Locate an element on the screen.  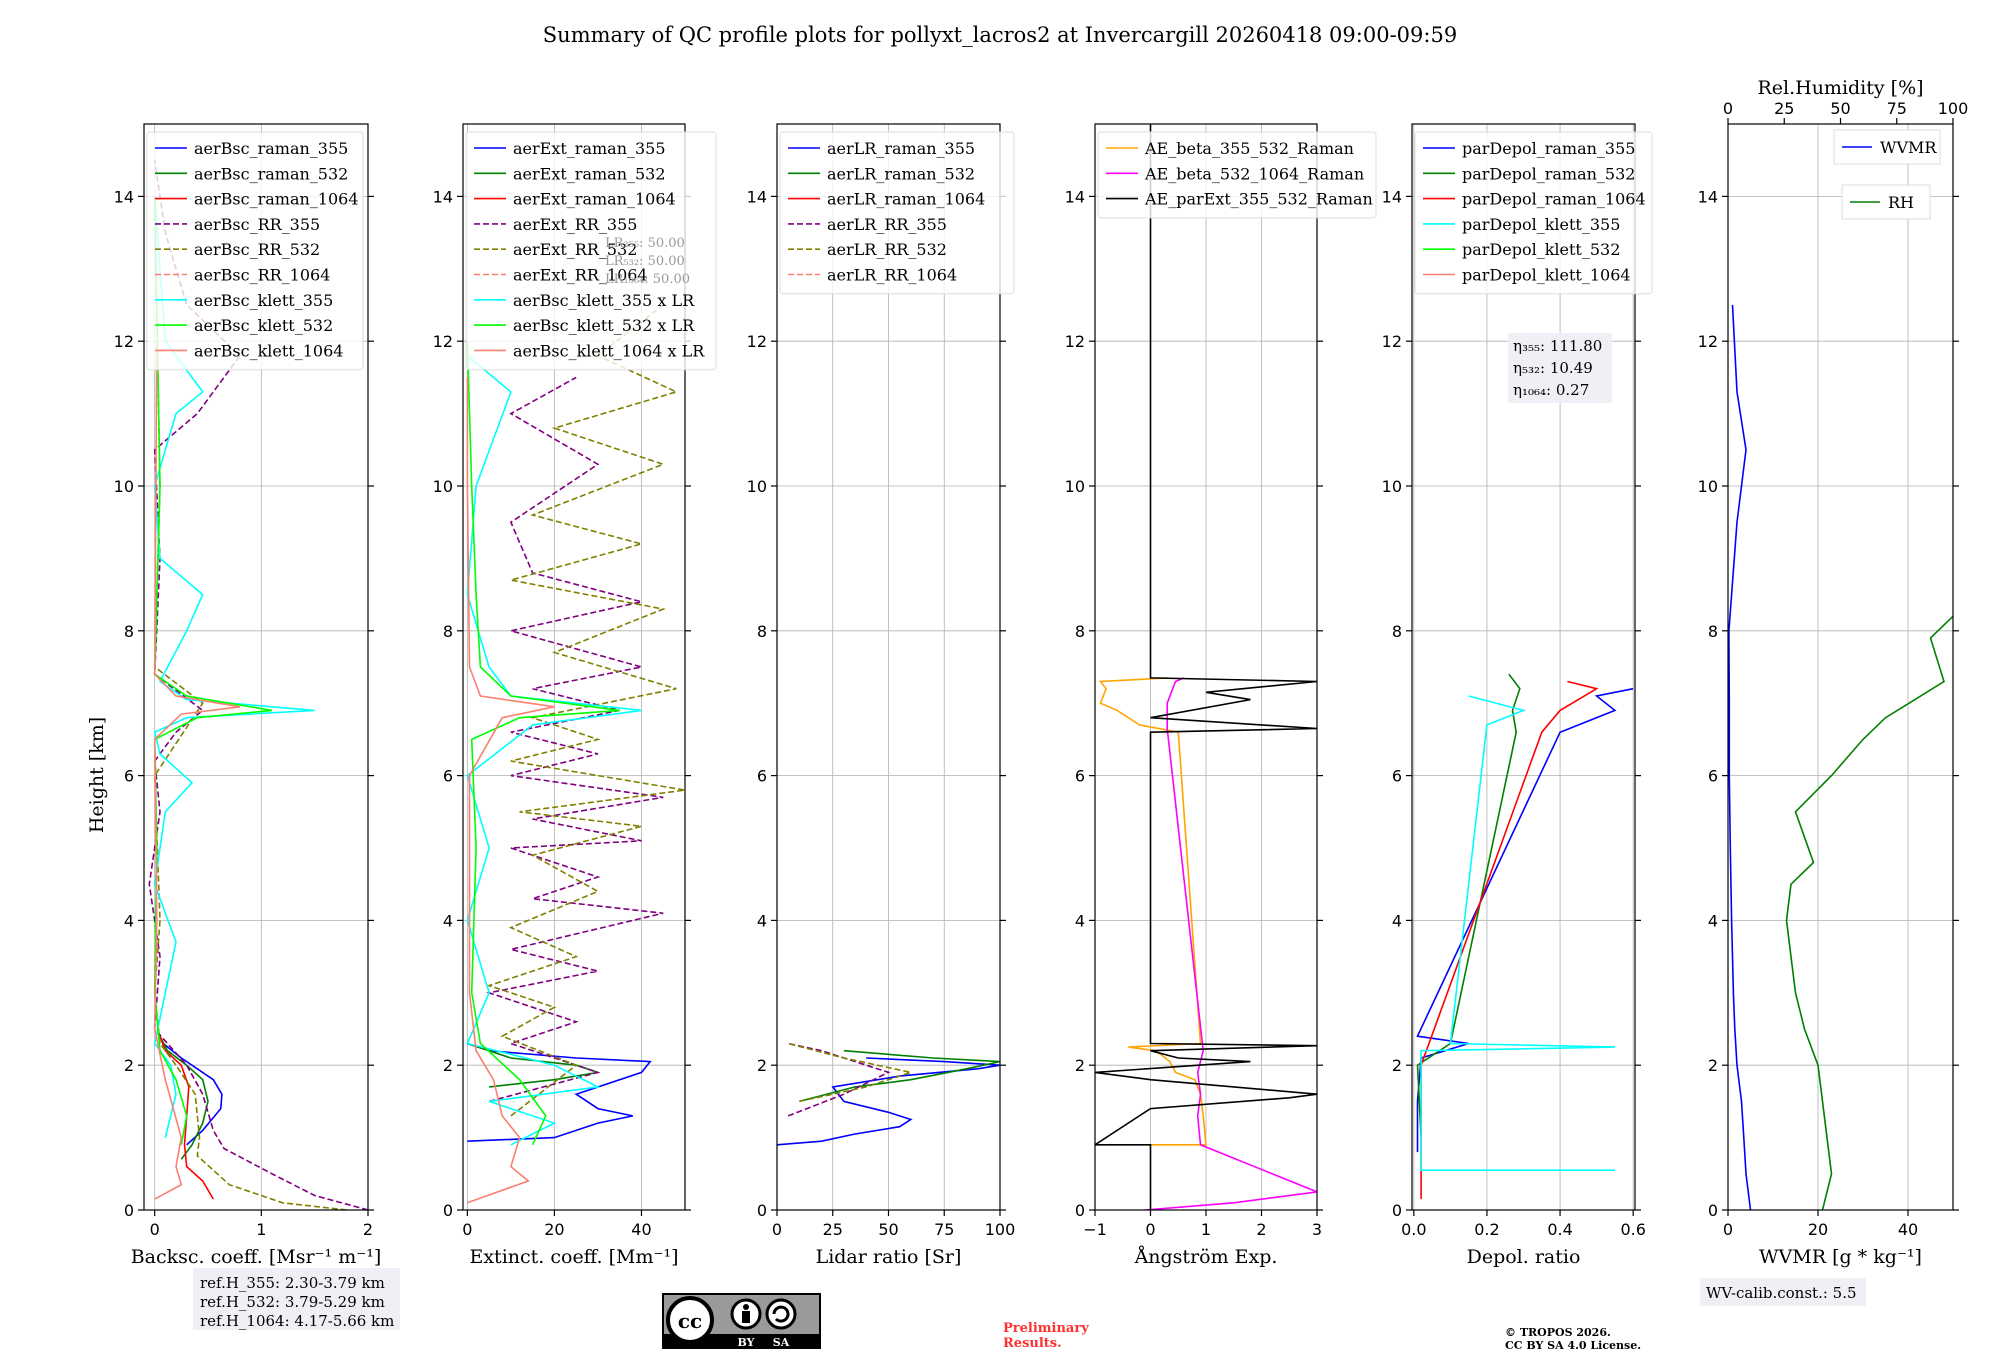
legend-label: RH is located at coordinates (1901, 202).